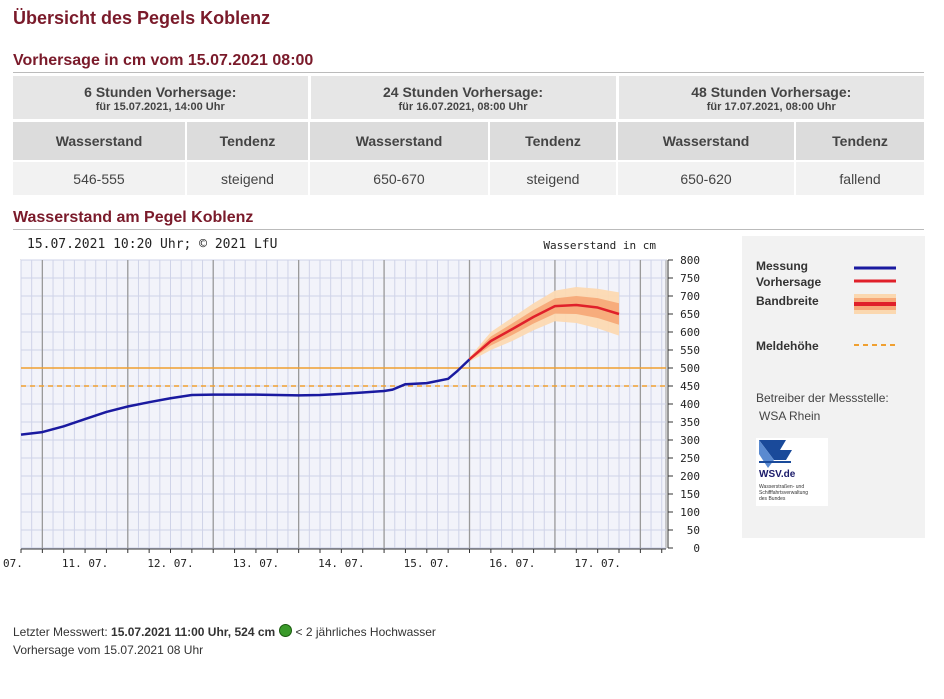 Image resolution: width=944 pixels, height=699 pixels. Describe the element at coordinates (690, 368) in the screenshot. I see `y-tick-label: 500` at that location.